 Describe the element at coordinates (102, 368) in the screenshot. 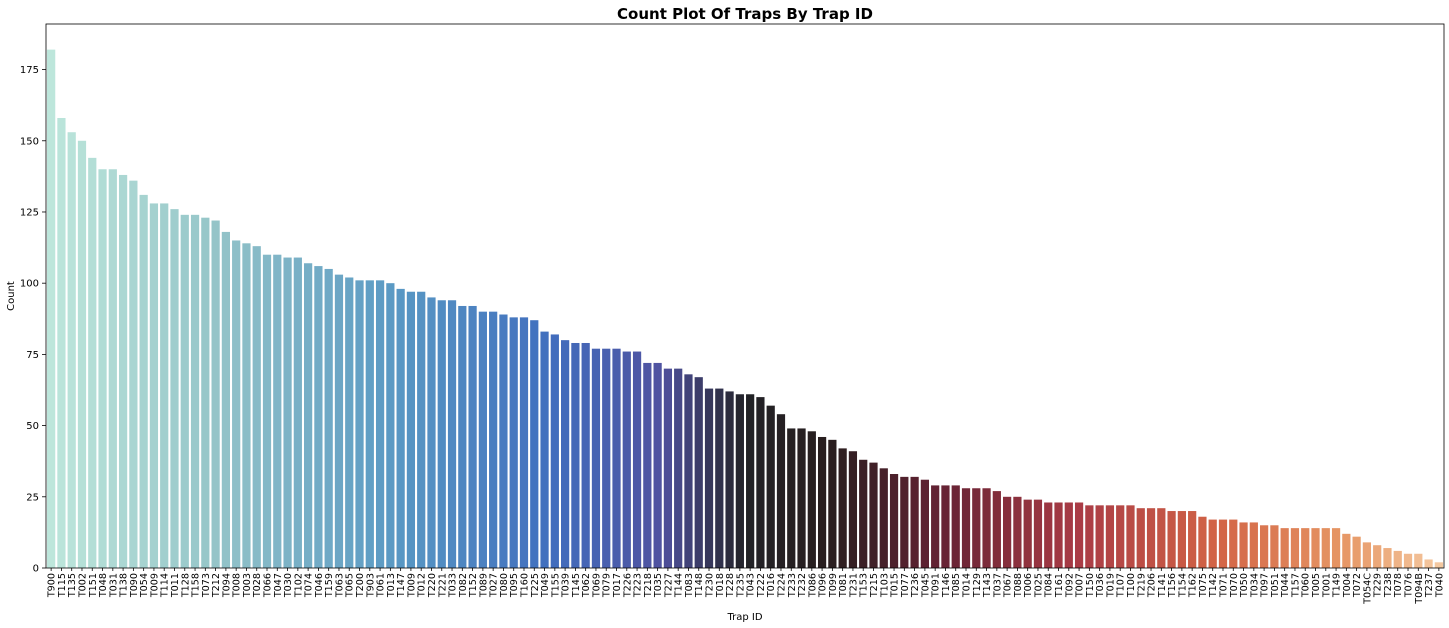

I see `bar-T048` at that location.